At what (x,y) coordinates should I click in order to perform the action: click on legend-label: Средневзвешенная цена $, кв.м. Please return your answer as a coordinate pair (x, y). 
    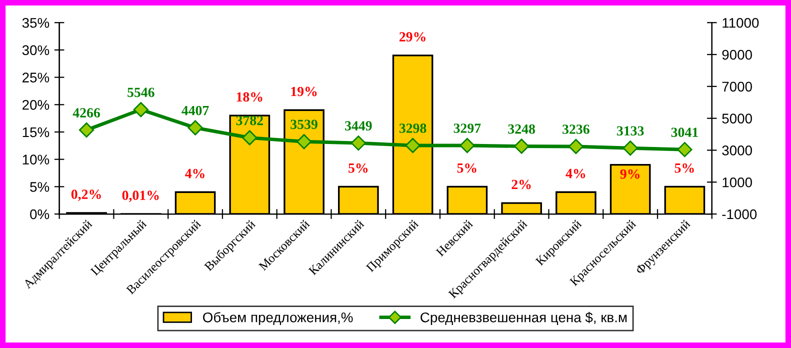
    Looking at the image, I should click on (523, 319).